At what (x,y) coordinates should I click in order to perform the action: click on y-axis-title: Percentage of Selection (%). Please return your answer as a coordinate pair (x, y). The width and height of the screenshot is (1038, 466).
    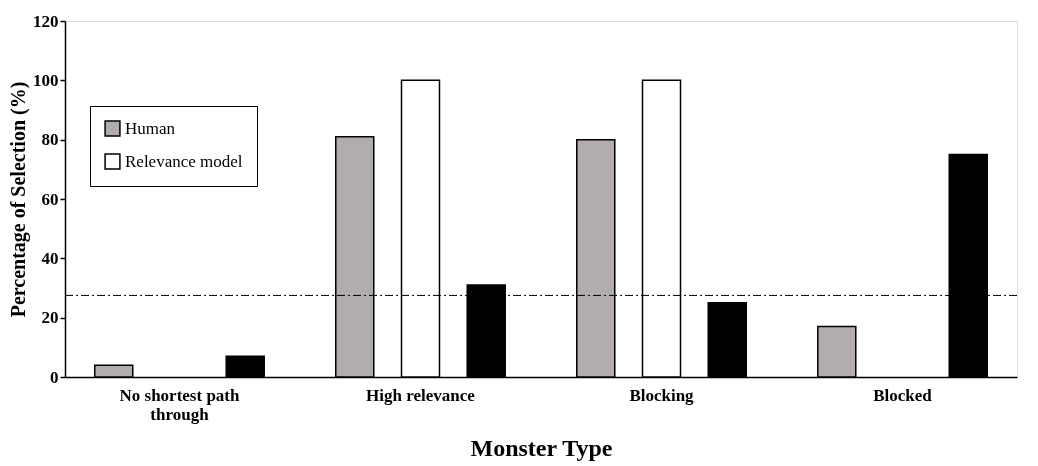
    Looking at the image, I should click on (18, 199).